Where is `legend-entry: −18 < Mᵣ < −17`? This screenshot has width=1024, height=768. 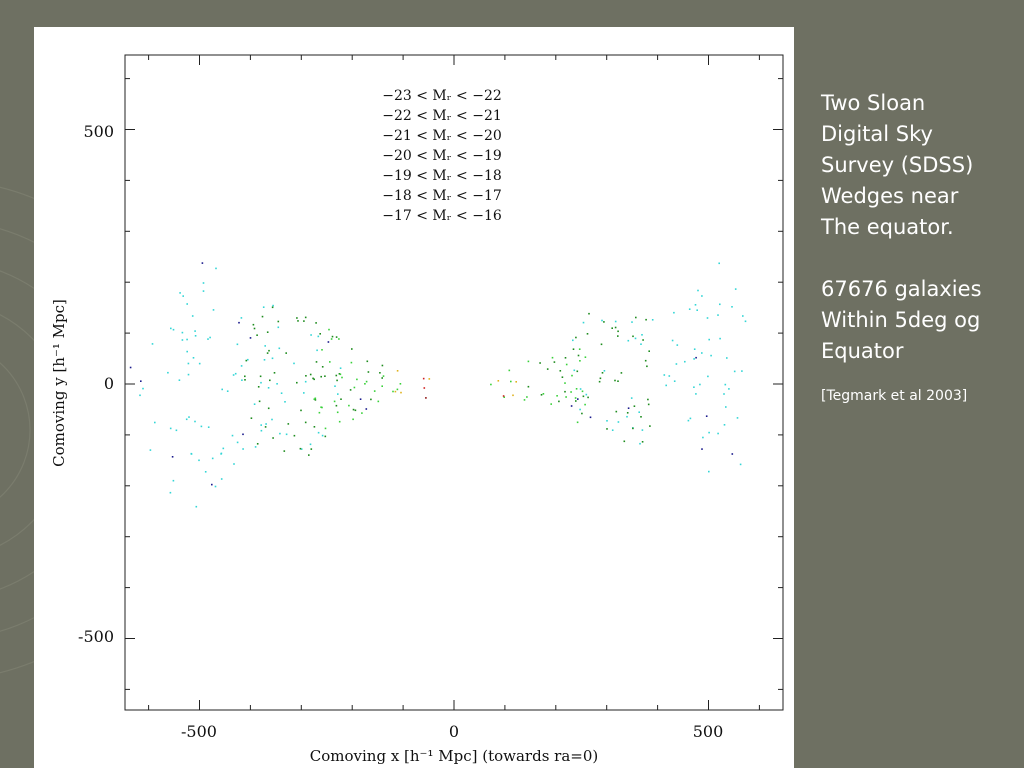
legend-entry: −18 < Mᵣ < −17 is located at coordinates (442, 196).